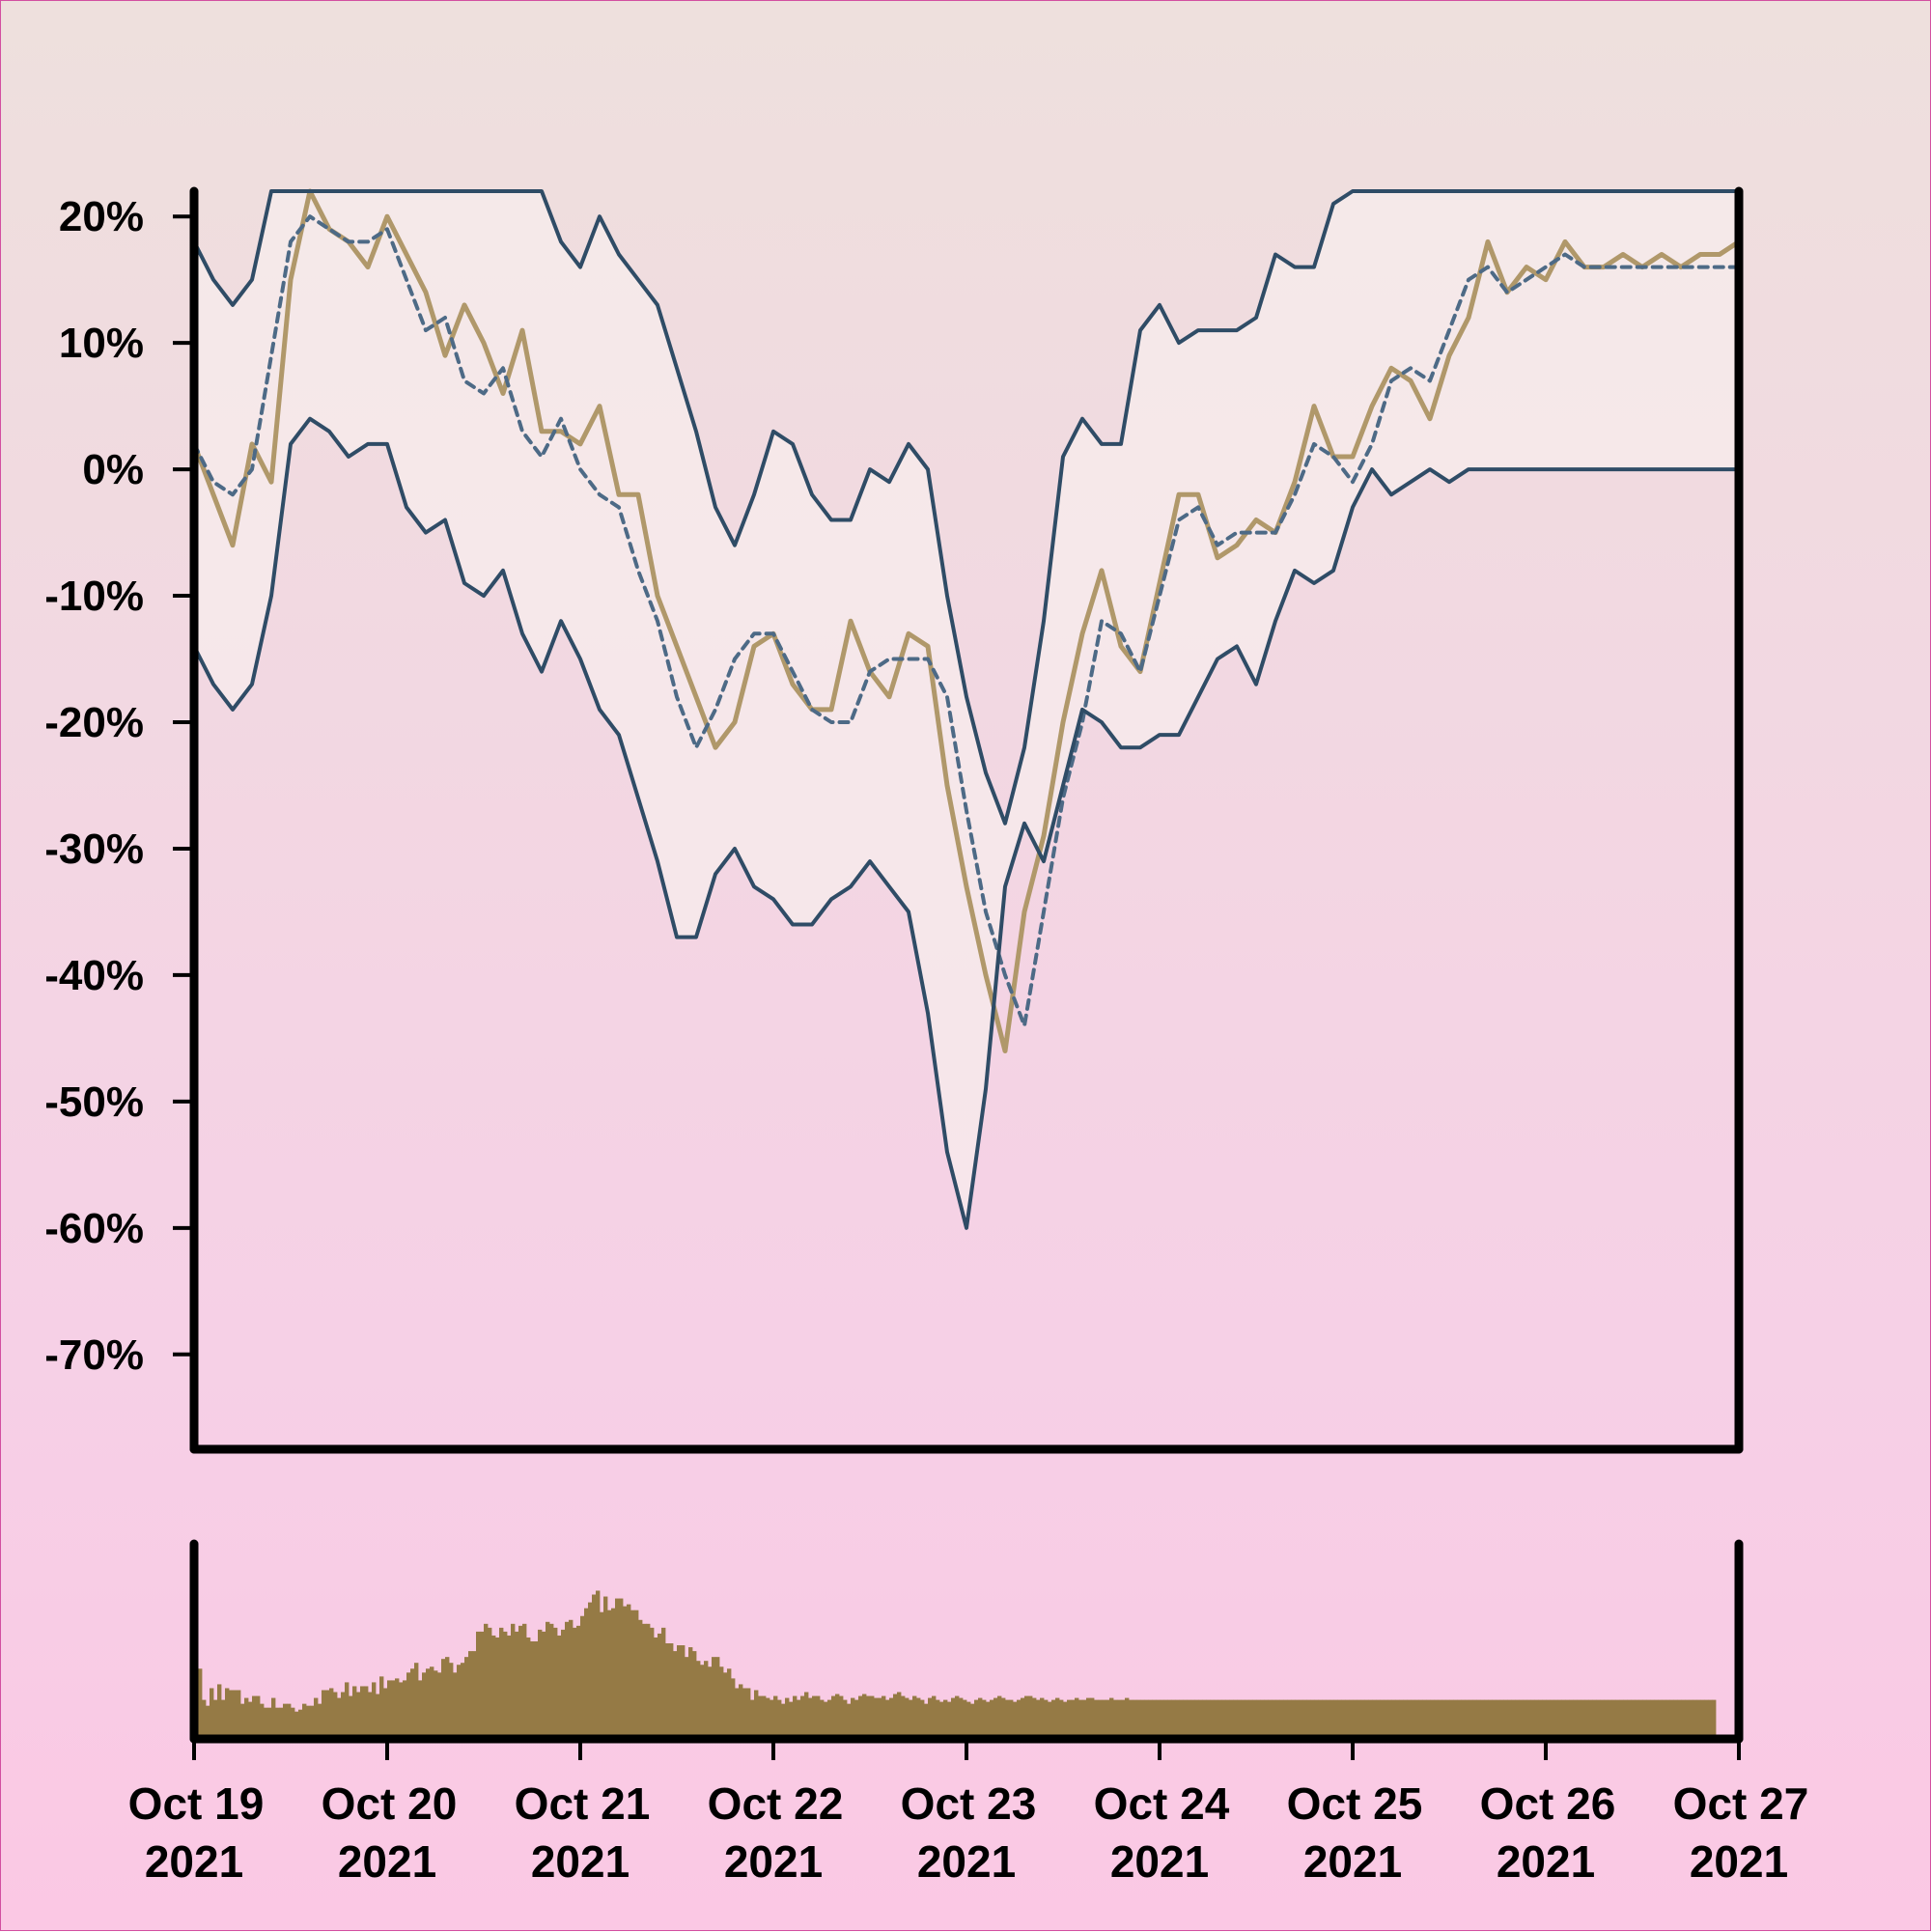 Image resolution: width=1931 pixels, height=1932 pixels. I want to click on x-tick-label-year: 2021, so click(1352, 1862).